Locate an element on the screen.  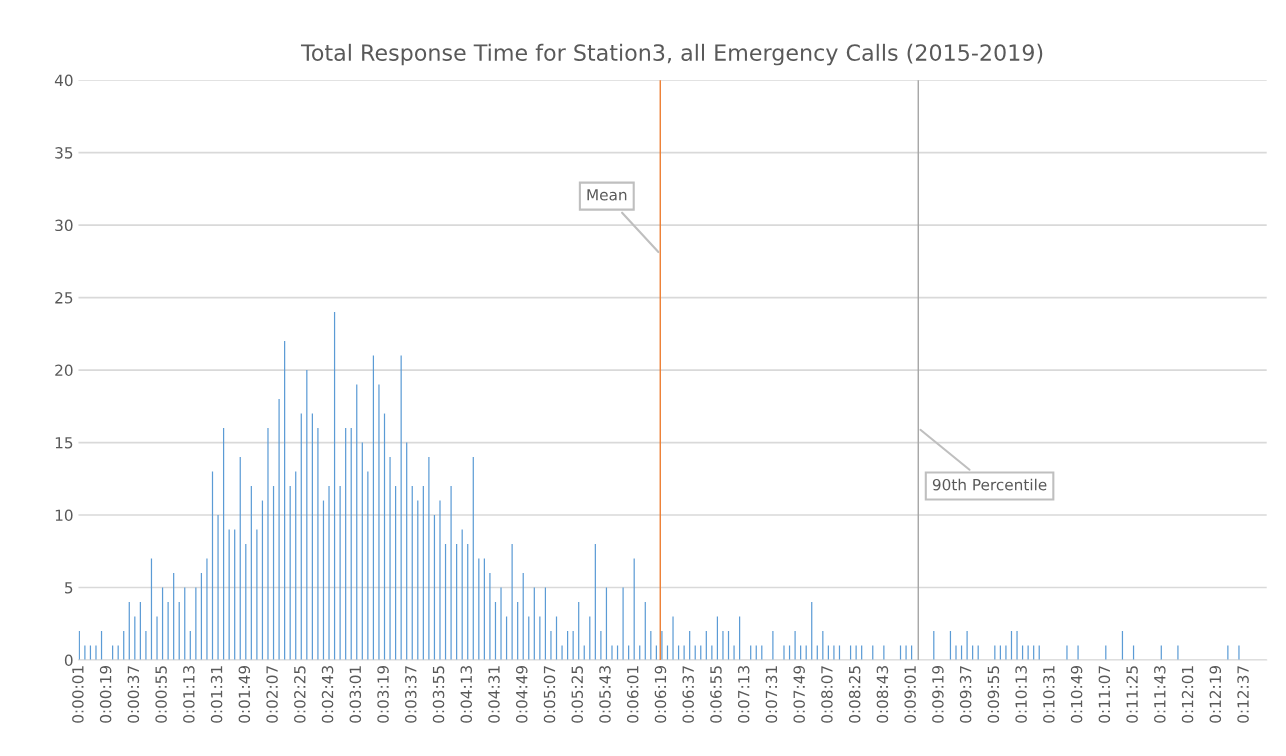
x-tick-label: 0:09:37 is located at coordinates (965, 694).